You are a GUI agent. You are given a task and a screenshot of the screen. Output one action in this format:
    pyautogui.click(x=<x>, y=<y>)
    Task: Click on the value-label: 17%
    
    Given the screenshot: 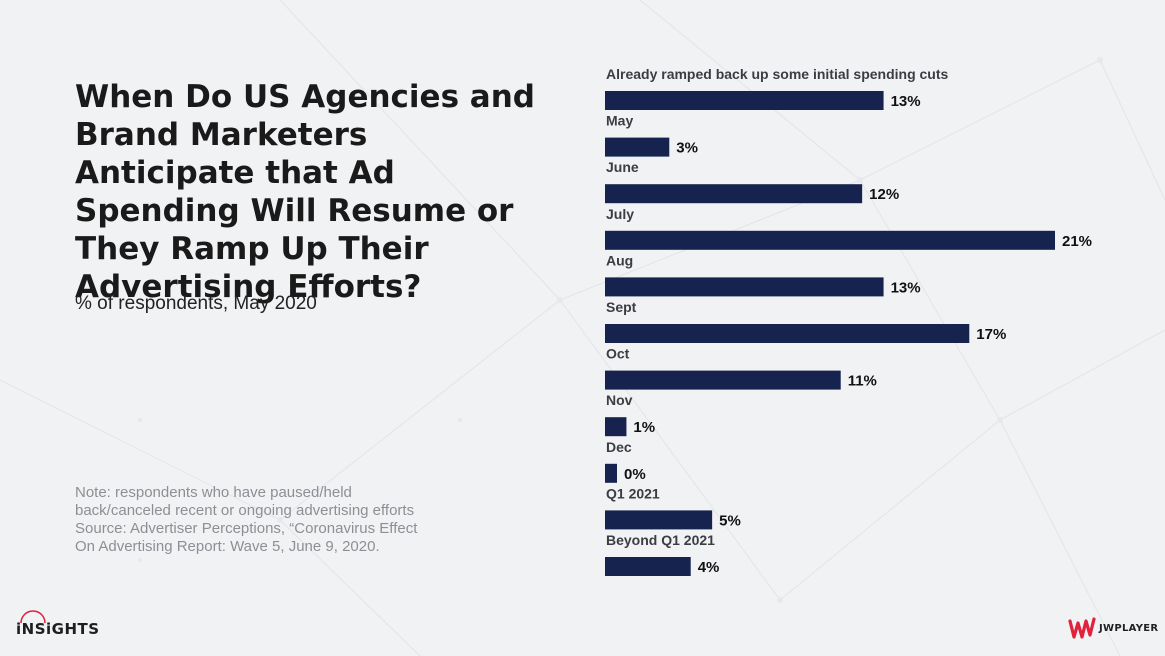 What is the action you would take?
    pyautogui.click(x=991, y=334)
    